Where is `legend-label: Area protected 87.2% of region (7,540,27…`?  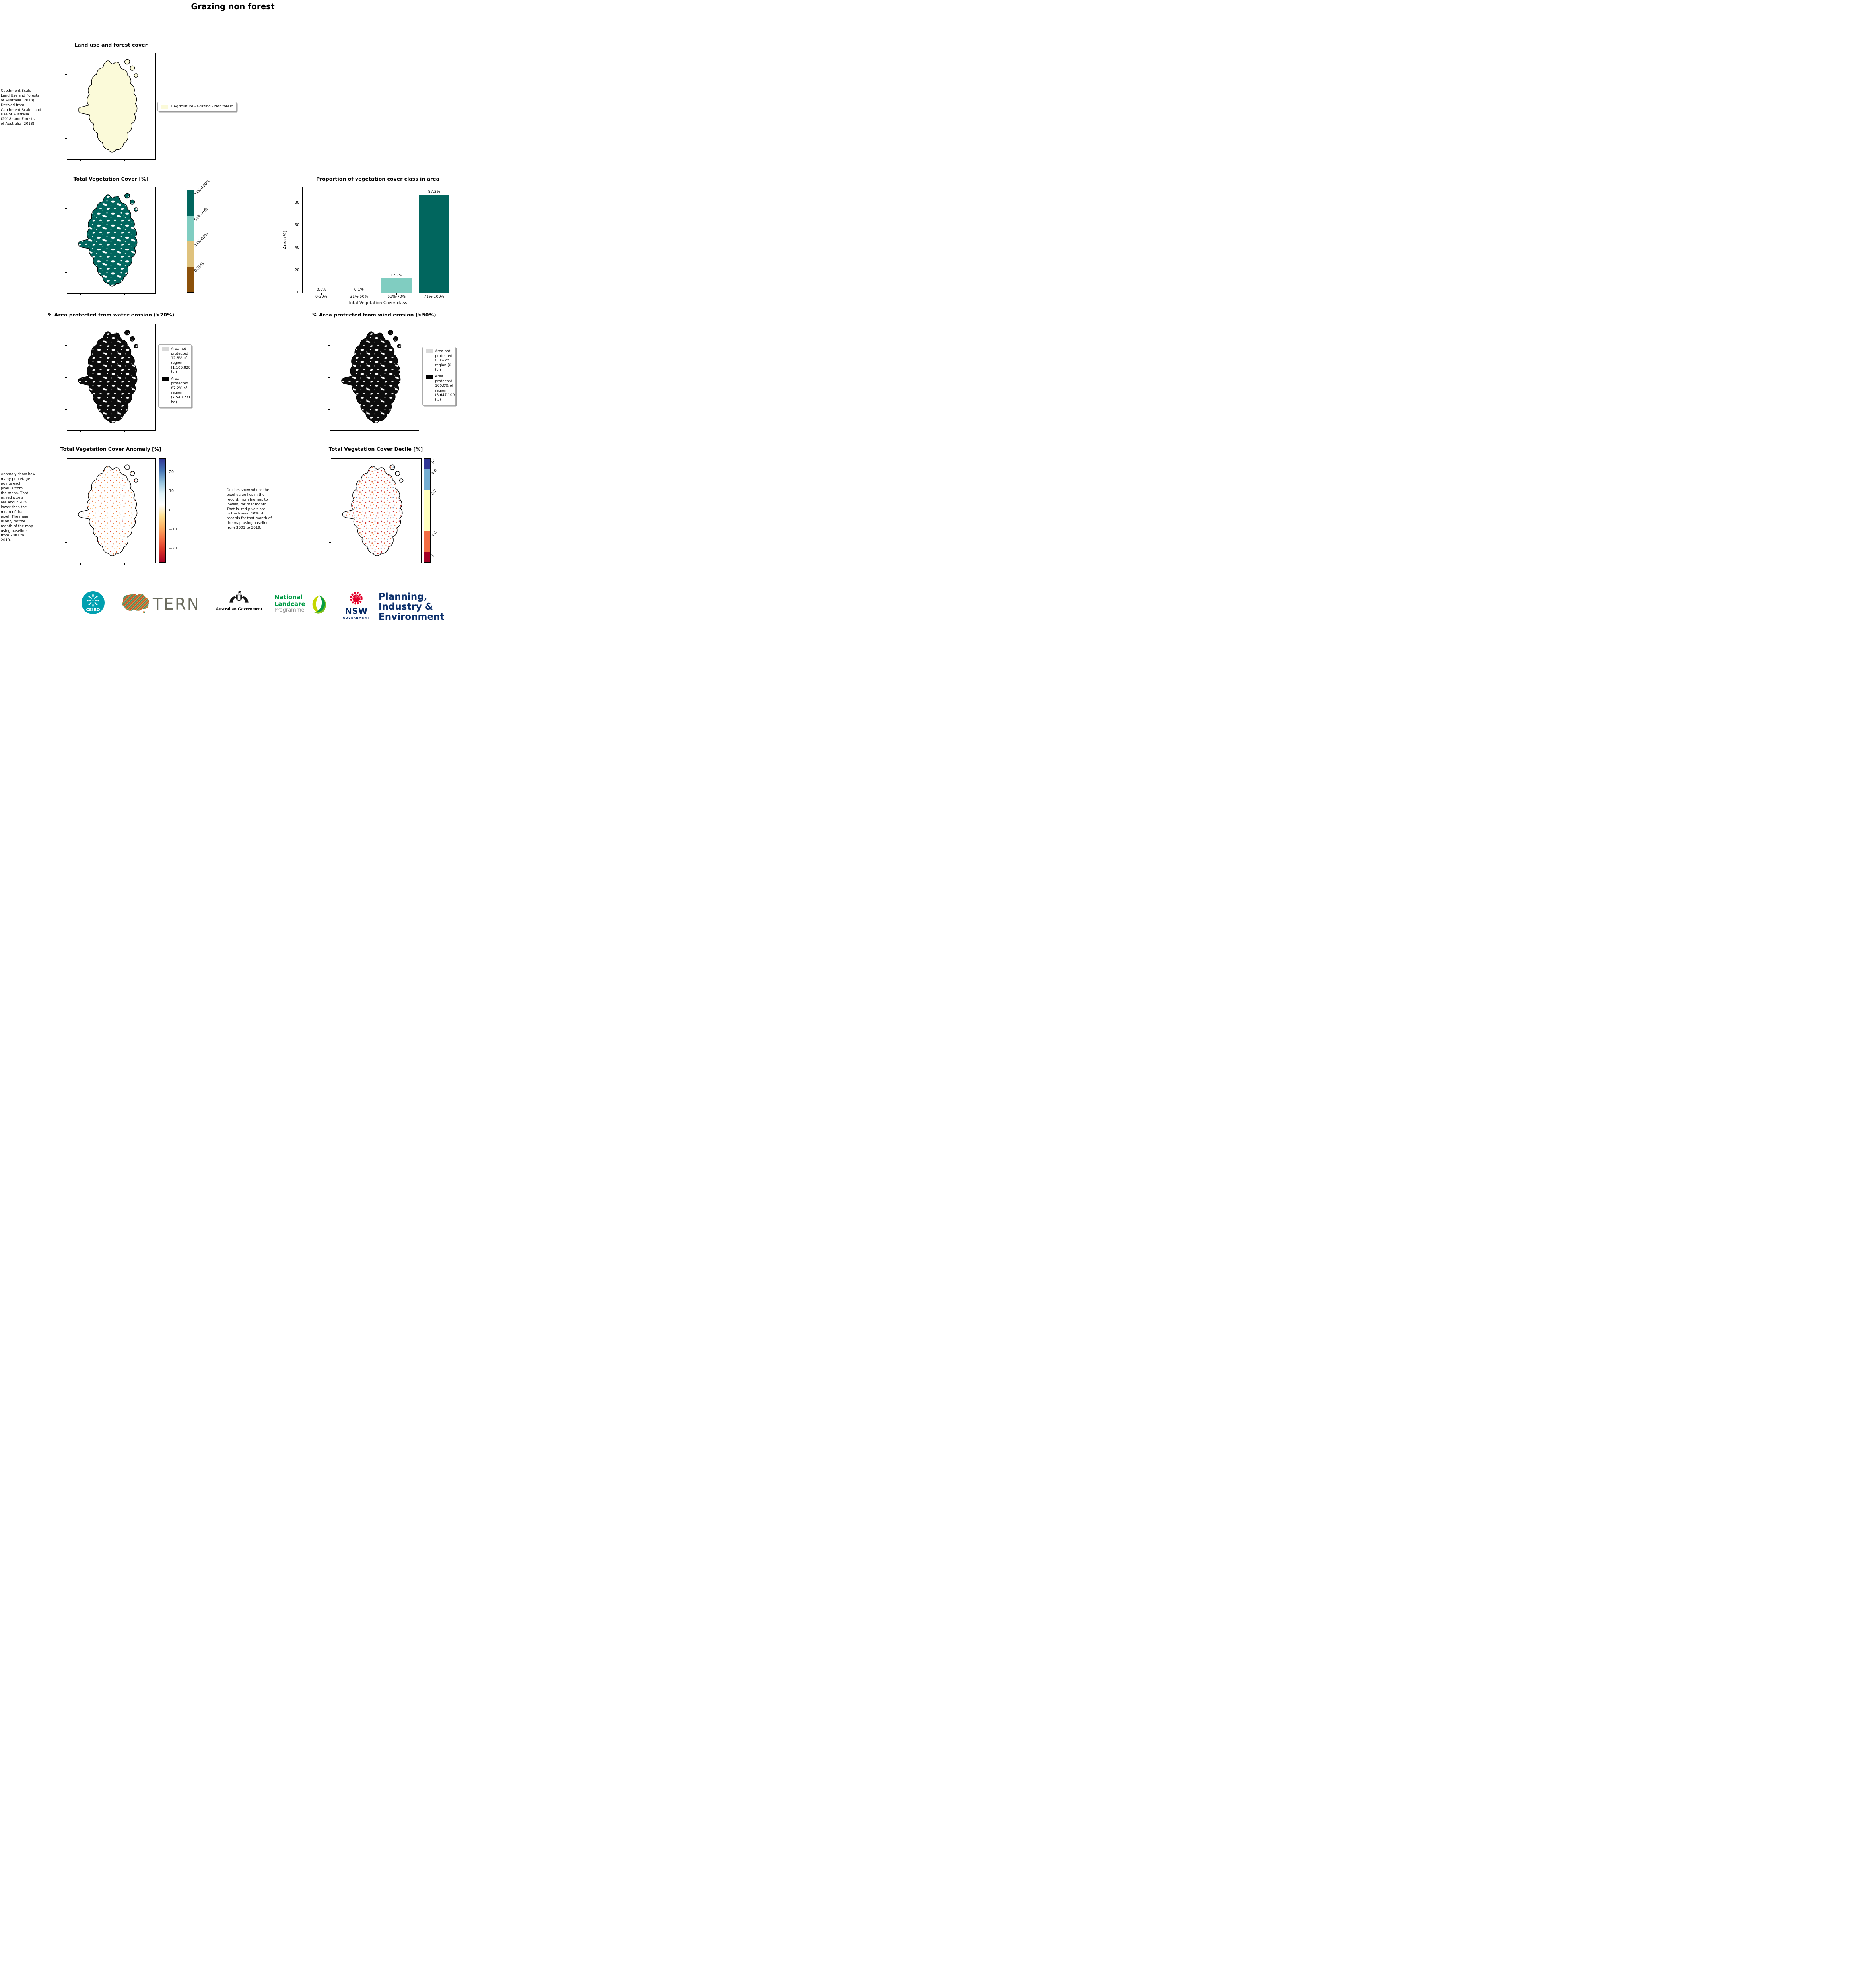
legend-label: Area protected 87.2% of region (7,540,27… is located at coordinates (181, 390).